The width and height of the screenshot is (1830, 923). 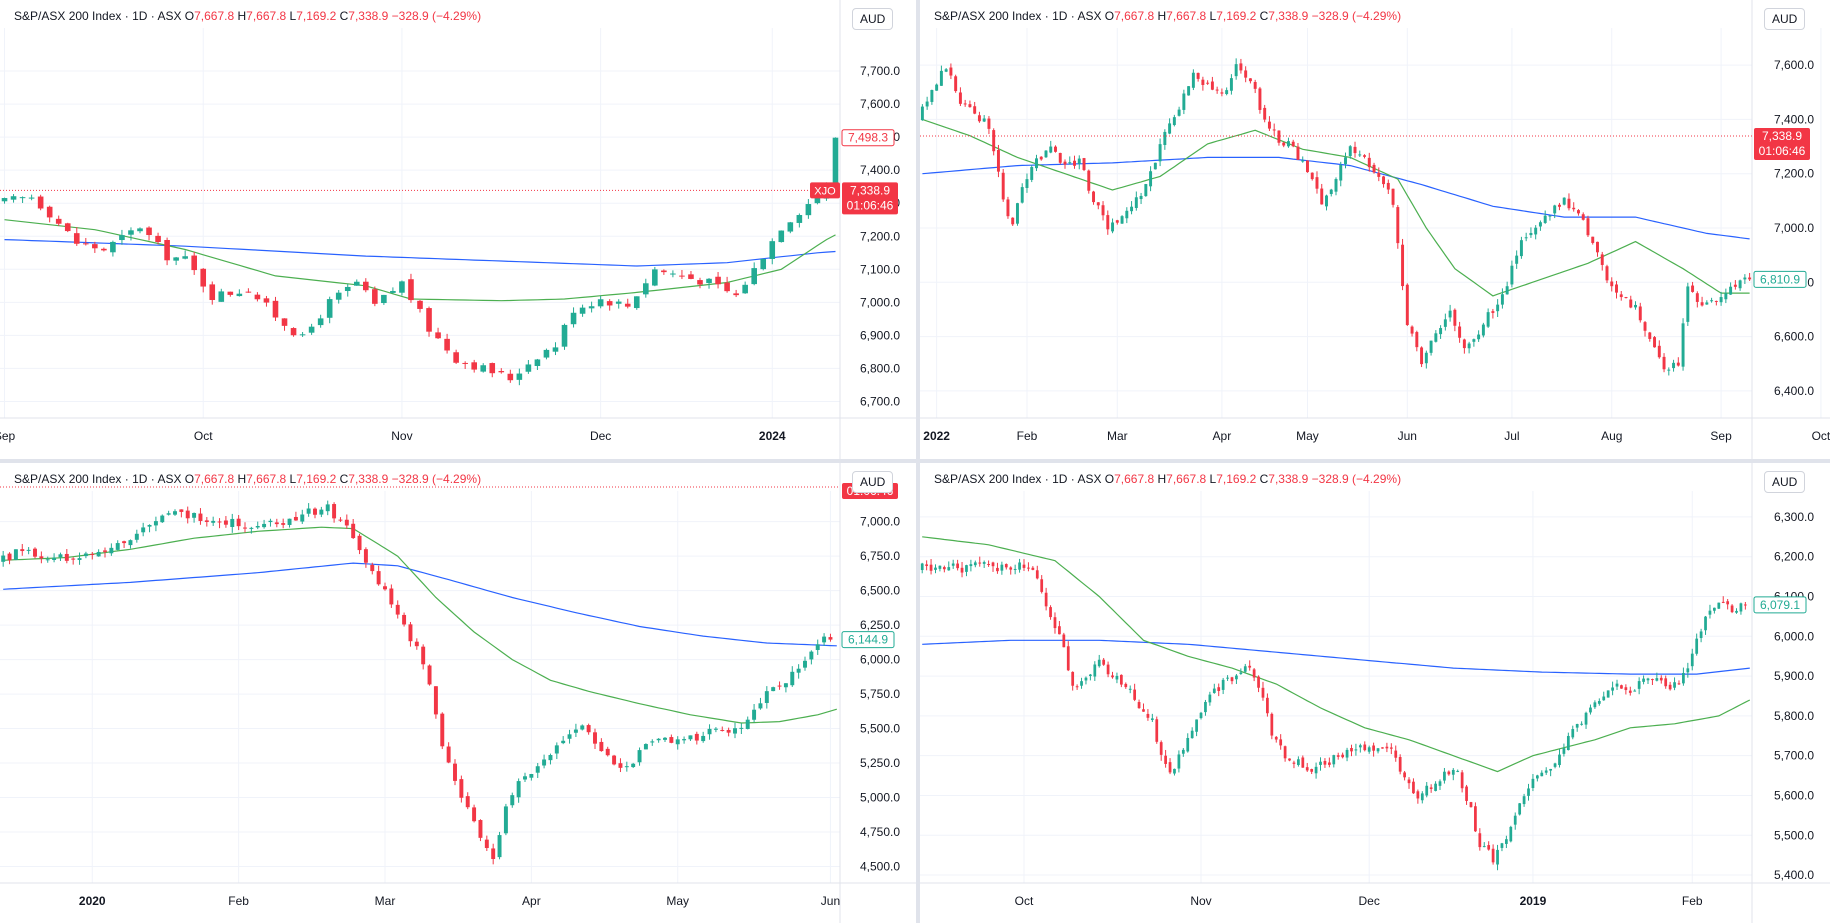 I want to click on y-tick-label: 5,800.0, so click(x=1794, y=716).